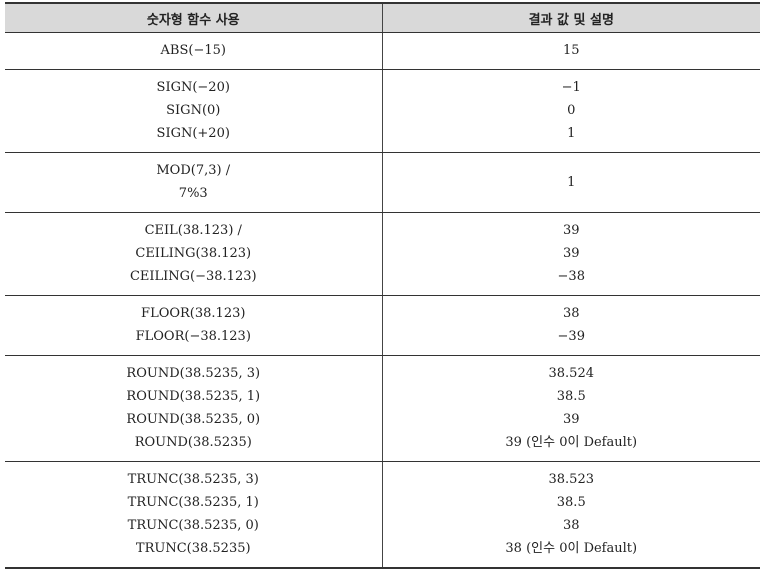 The image size is (765, 569). I want to click on header-row: 숫자형 함수 사용 결과 값 및 설명, so click(382, 17).